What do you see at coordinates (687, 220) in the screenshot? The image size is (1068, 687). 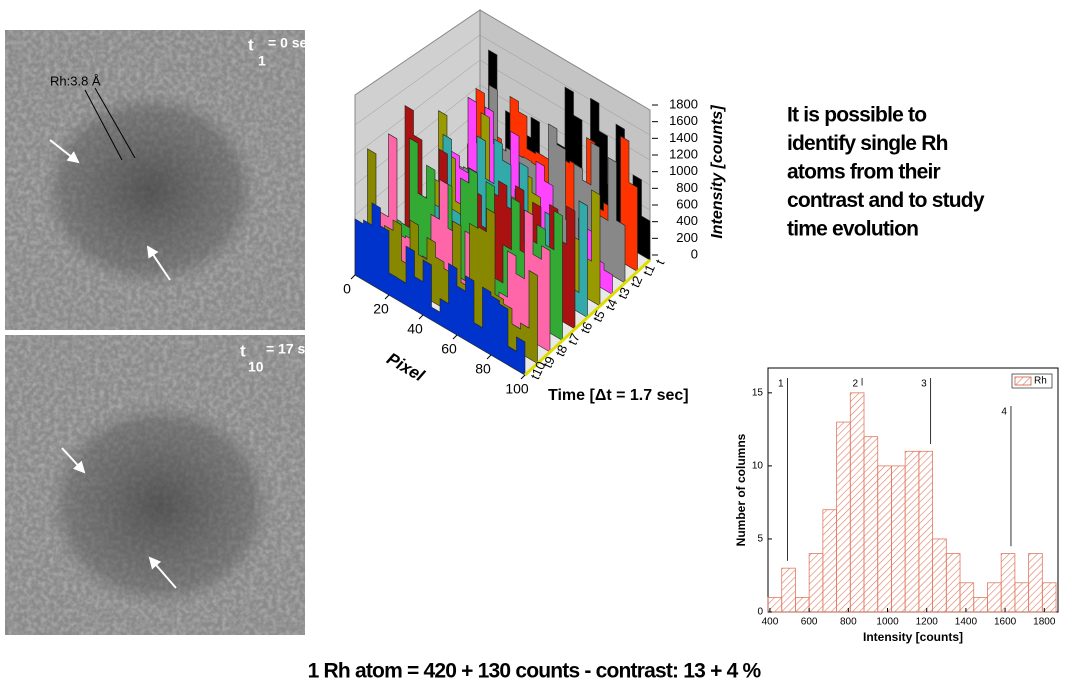 I see `z-tick-label: 400` at bounding box center [687, 220].